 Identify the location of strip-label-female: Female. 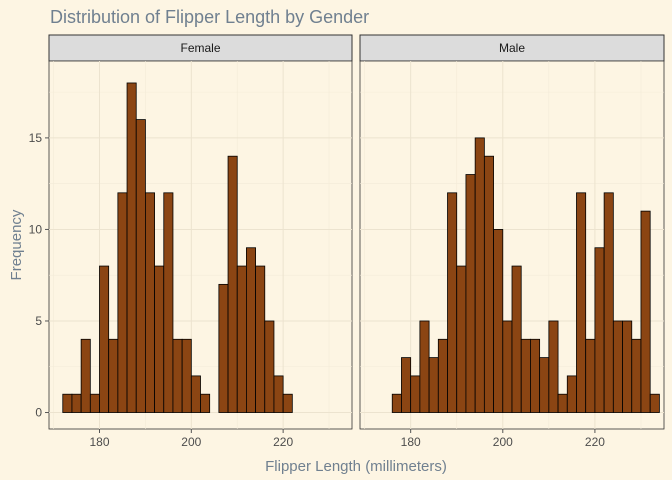
(200, 48).